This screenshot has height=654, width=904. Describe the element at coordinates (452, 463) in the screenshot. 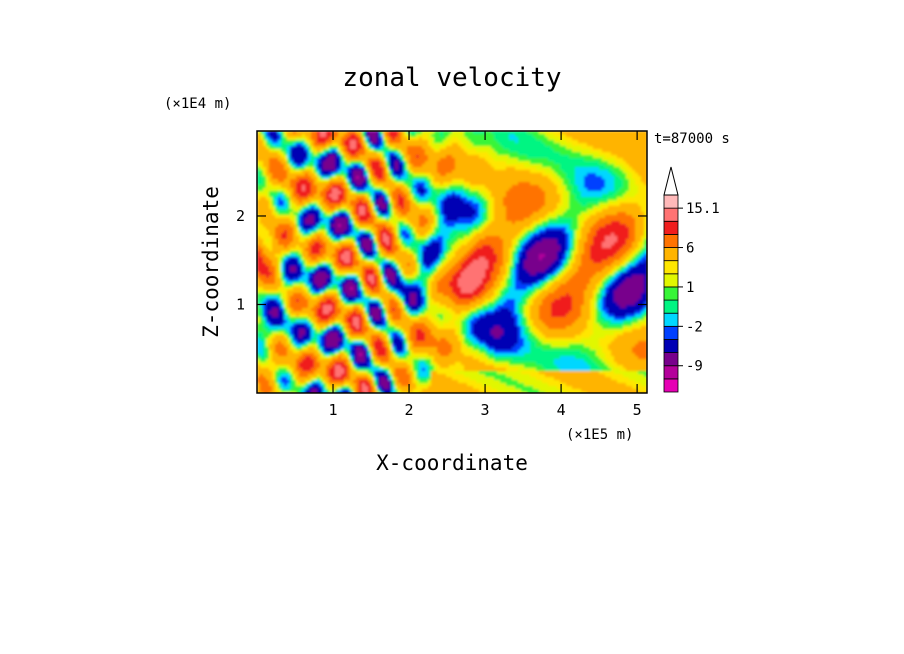

I see `x-axis-label: X-coordinate` at that location.